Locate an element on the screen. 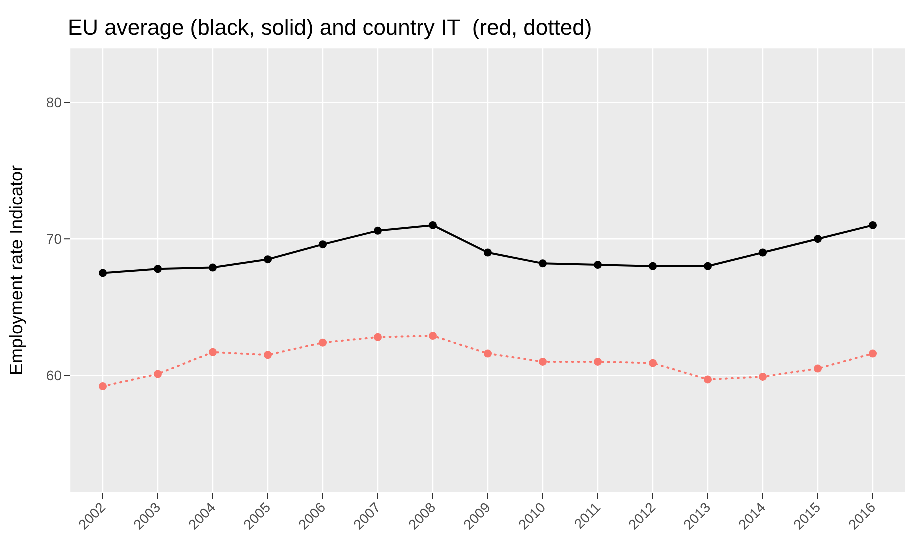 This screenshot has height=551, width=920. y-tick-label: 80 is located at coordinates (54, 102).